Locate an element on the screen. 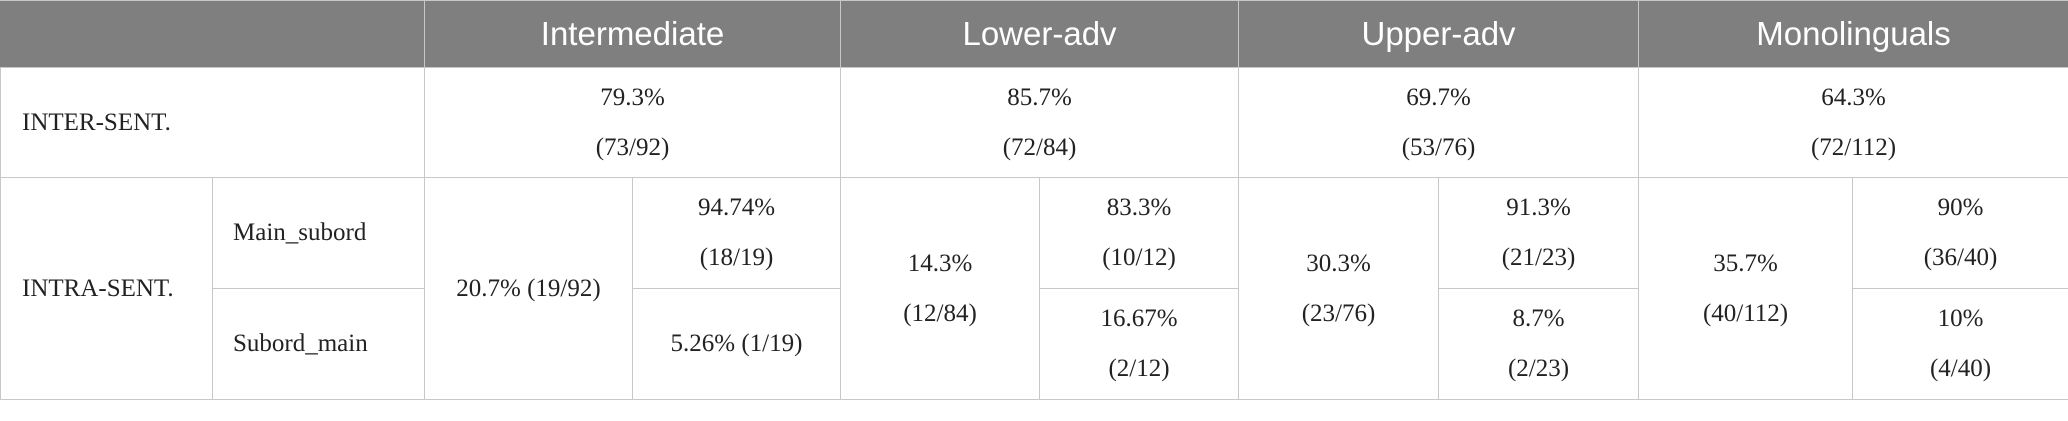 This screenshot has height=421, width=2068. monolinguals-total-pct: 35.7% is located at coordinates (1745, 263).